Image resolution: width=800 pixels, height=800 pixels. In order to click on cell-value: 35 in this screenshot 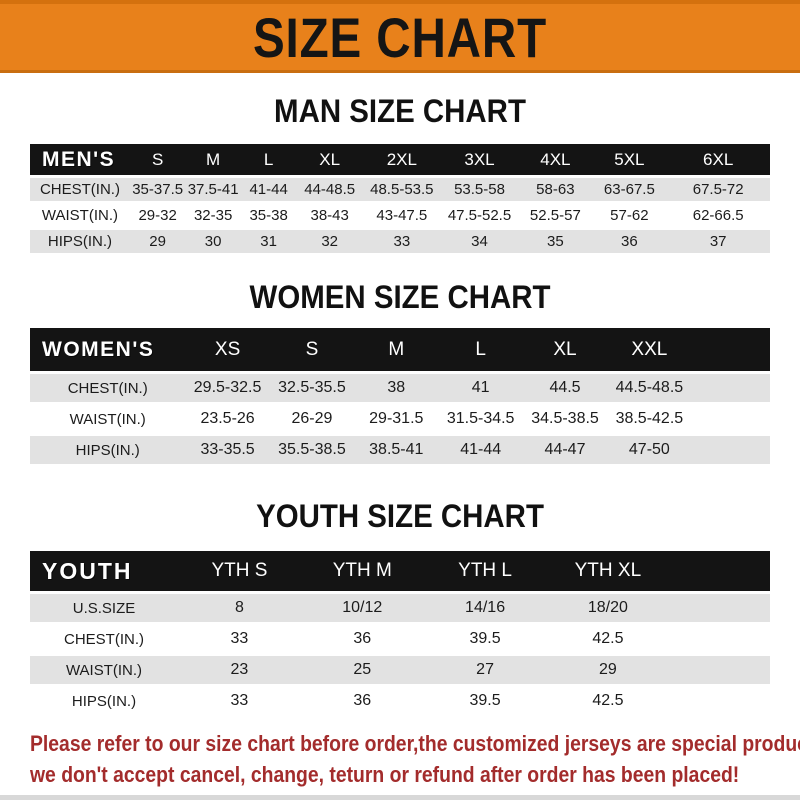, I will do `click(555, 240)`.